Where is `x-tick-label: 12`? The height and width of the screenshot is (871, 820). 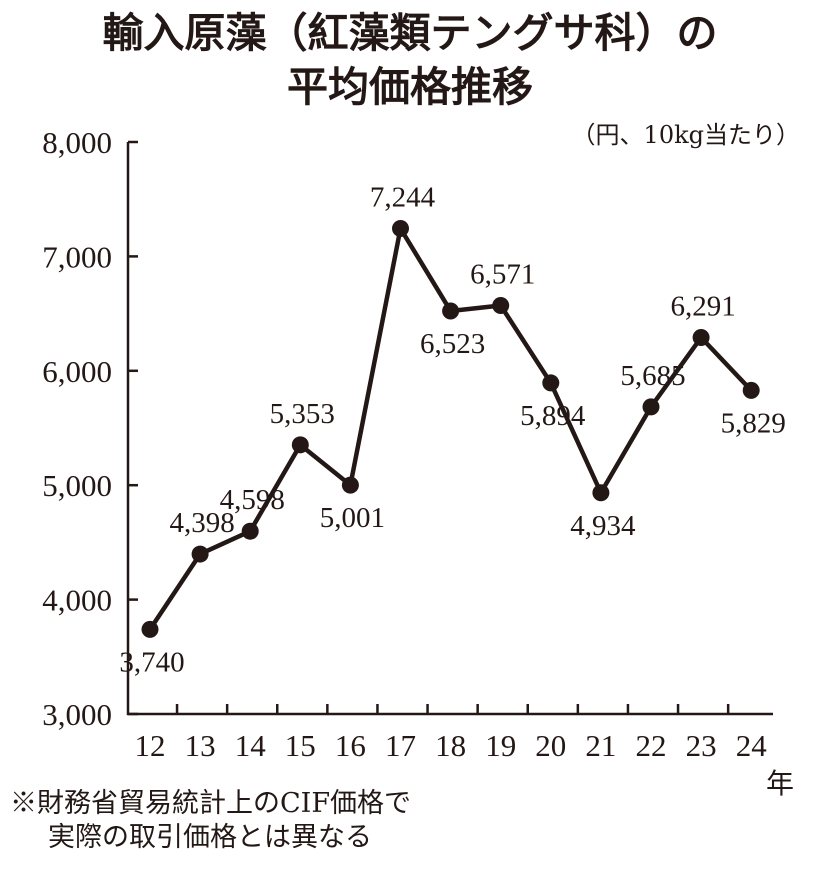 x-tick-label: 12 is located at coordinates (150, 745).